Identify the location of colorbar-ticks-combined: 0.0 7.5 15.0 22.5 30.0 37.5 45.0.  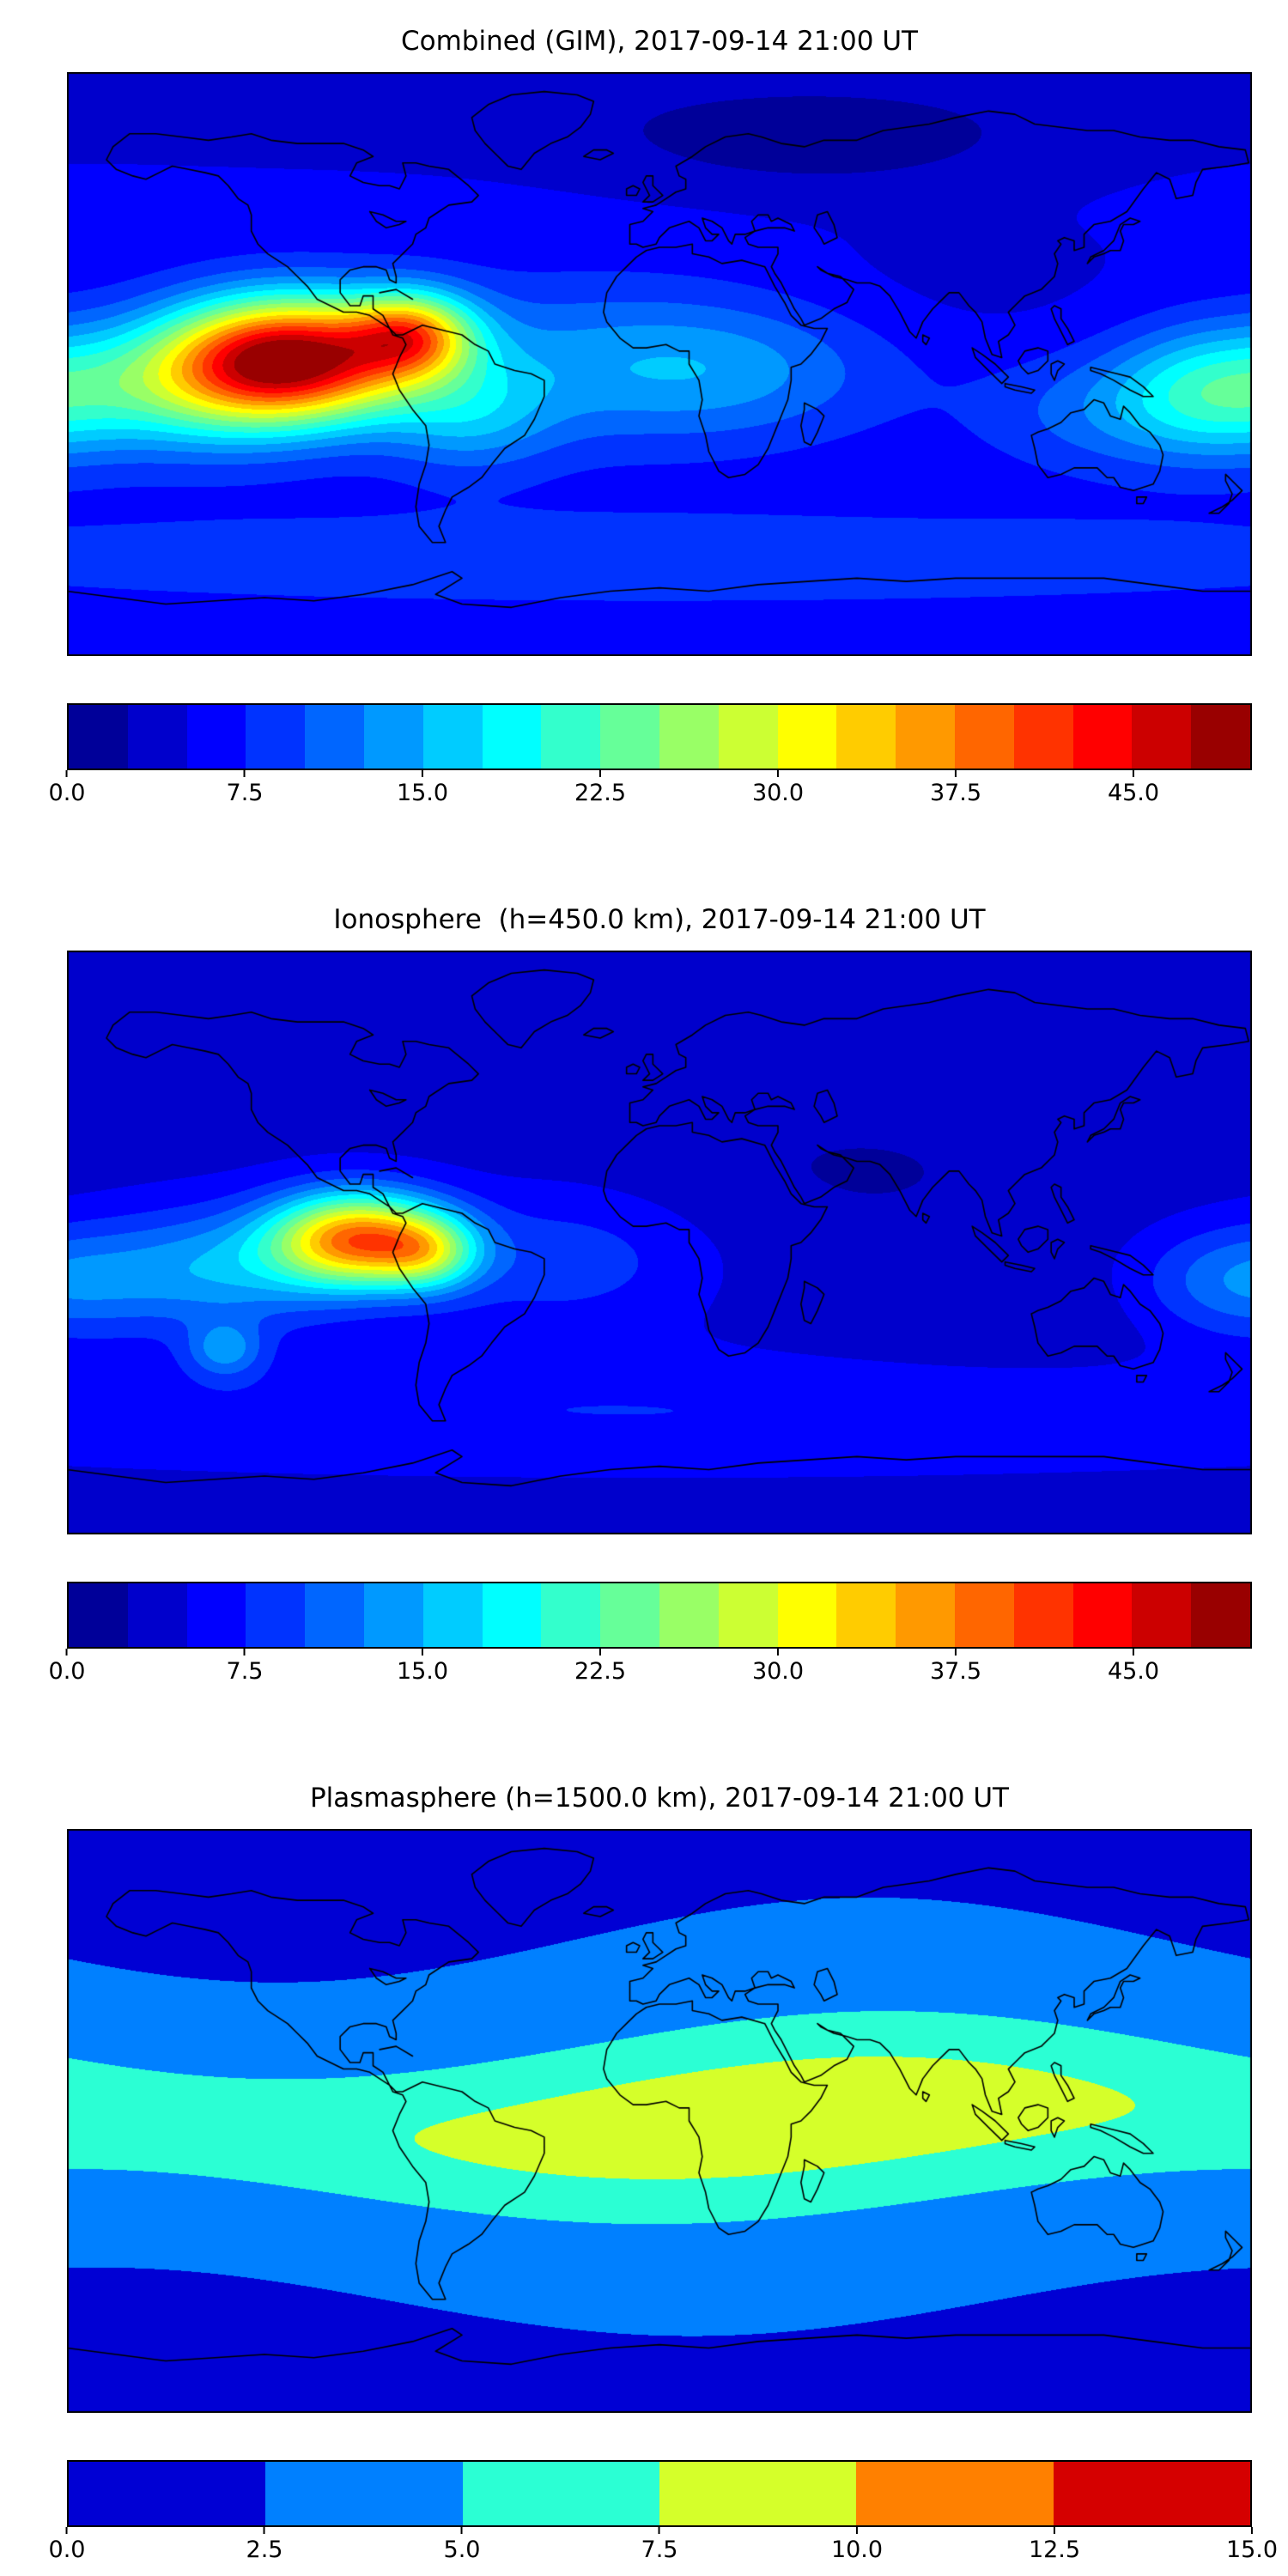
(651, 790).